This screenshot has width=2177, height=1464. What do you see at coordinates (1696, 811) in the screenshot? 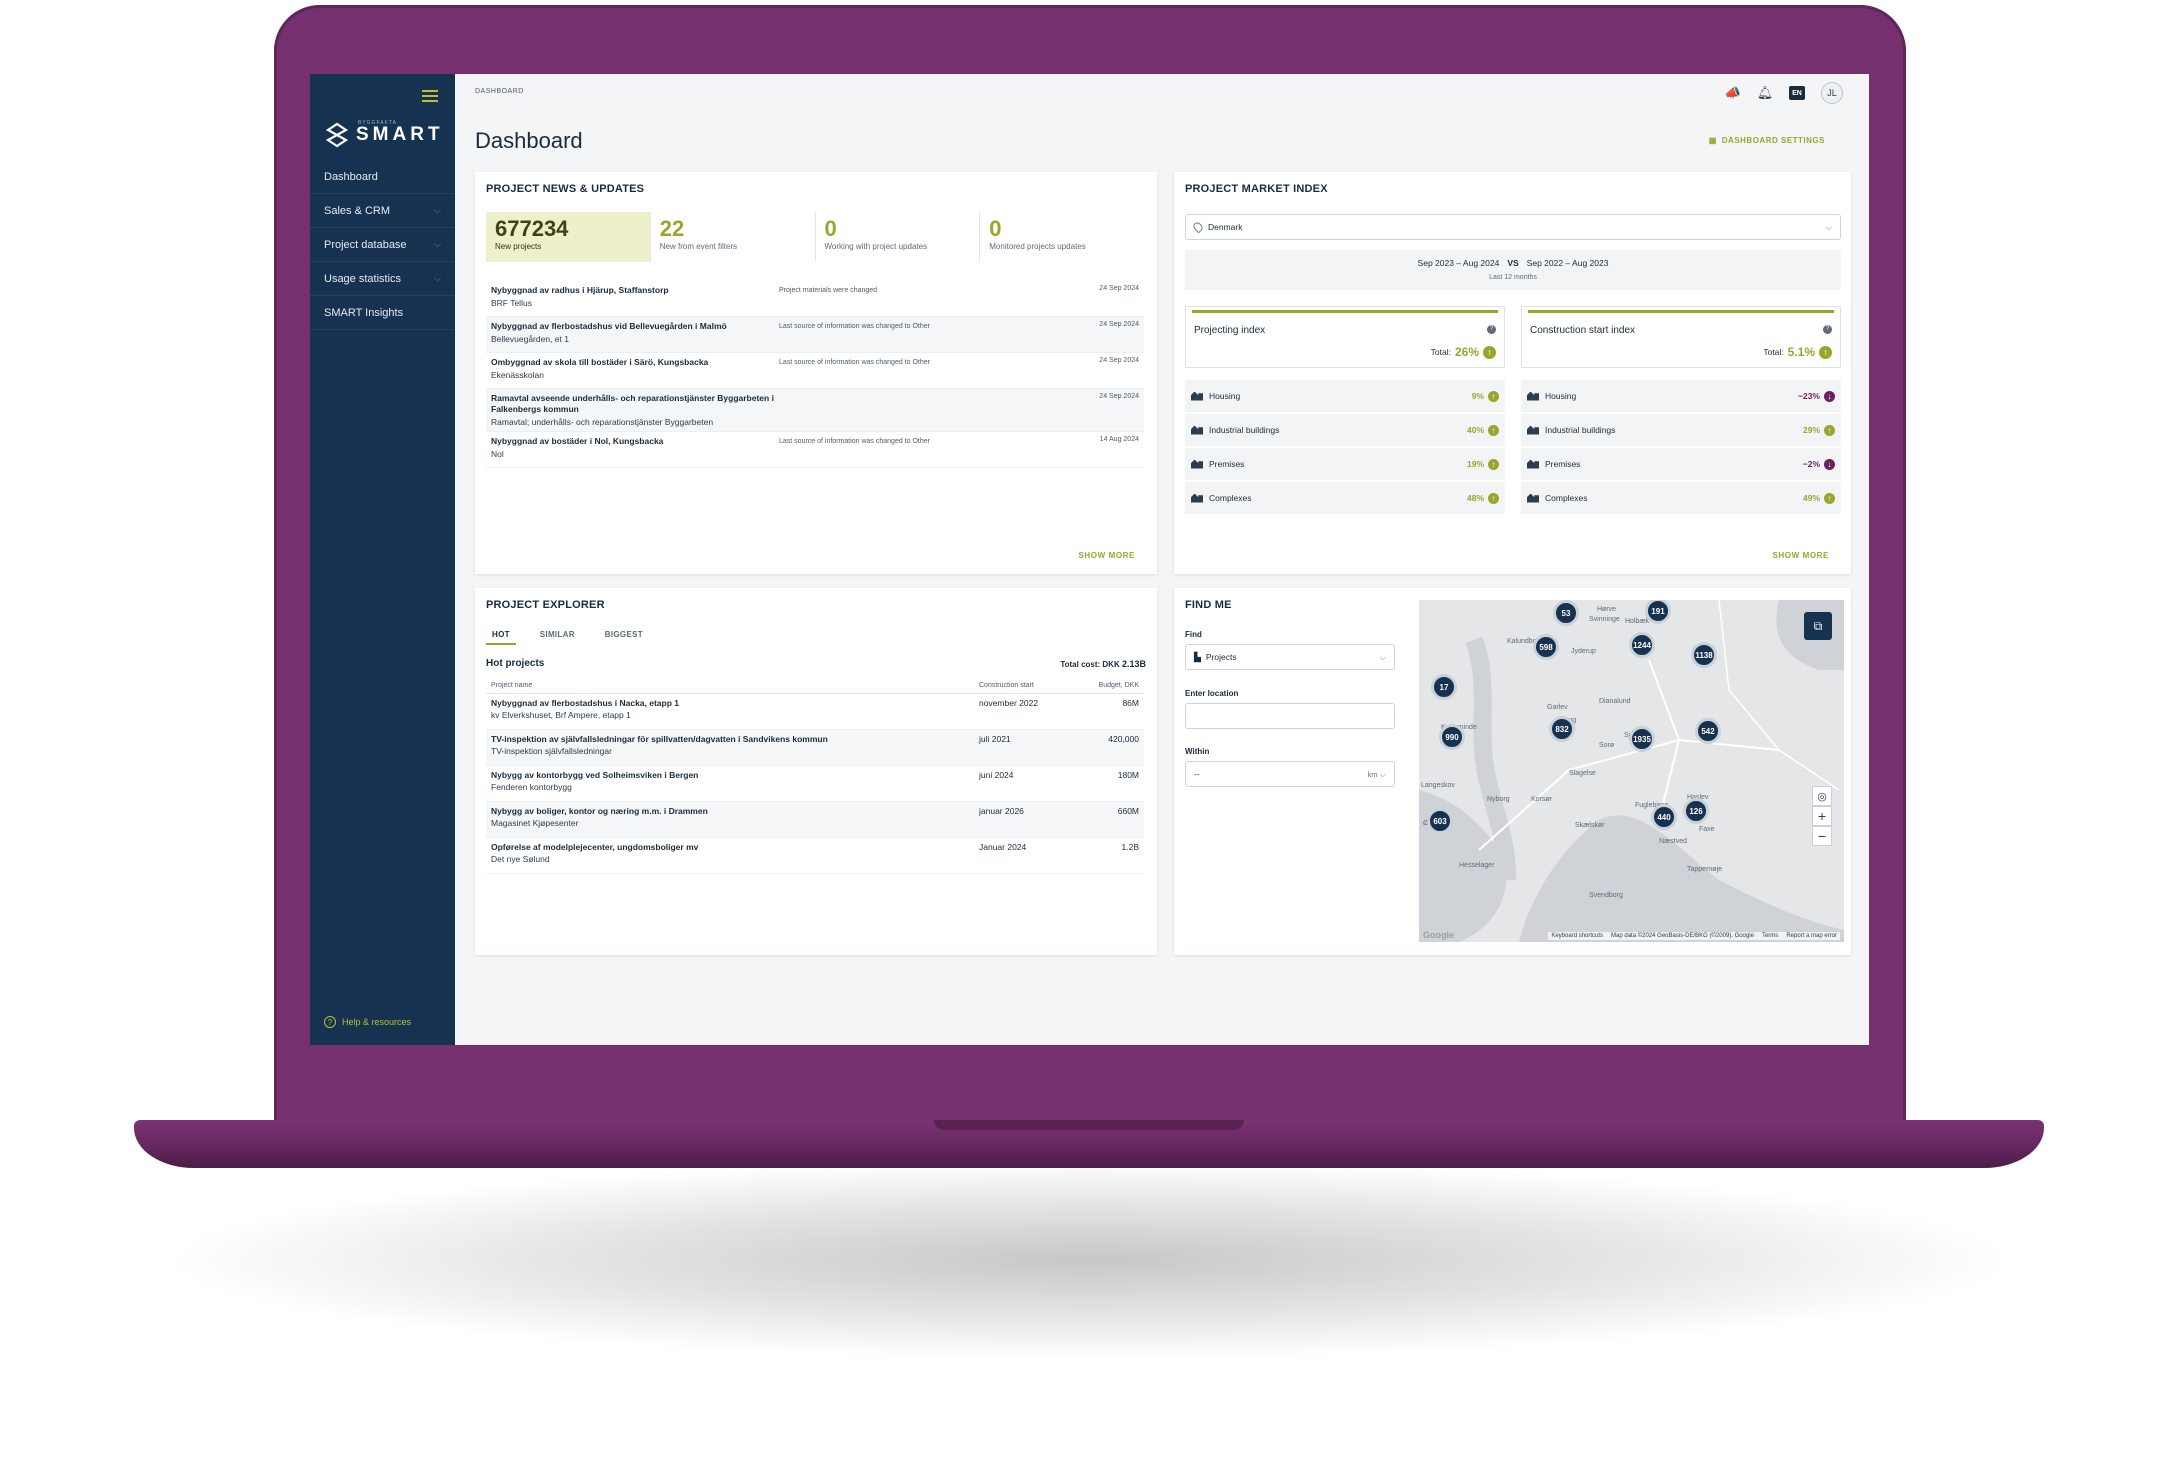
I see `map-cluster: 126` at bounding box center [1696, 811].